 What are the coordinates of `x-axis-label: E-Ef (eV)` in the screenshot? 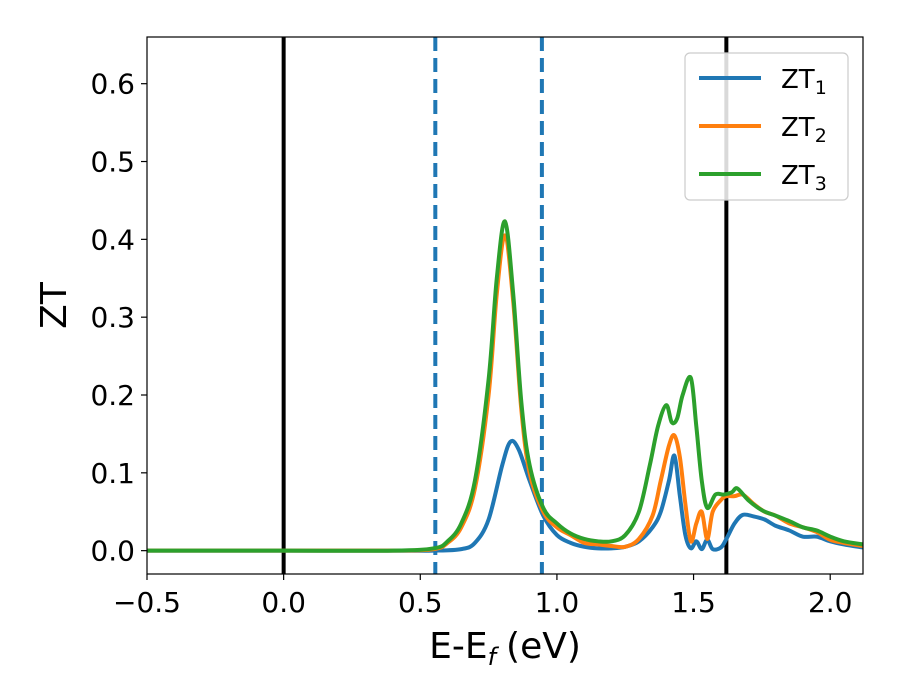 It's located at (505, 648).